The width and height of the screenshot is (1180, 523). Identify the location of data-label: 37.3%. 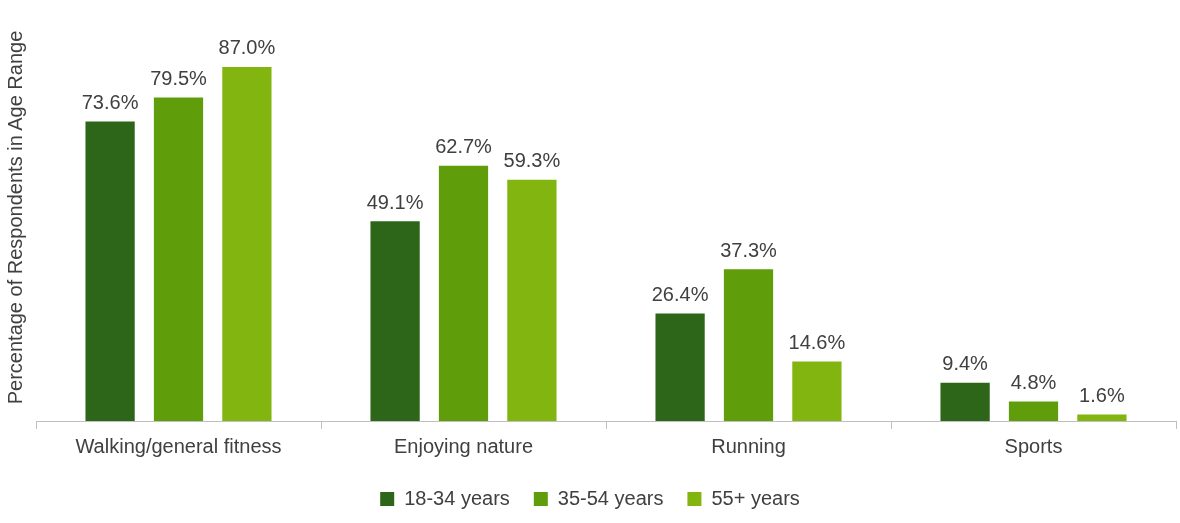
(749, 249).